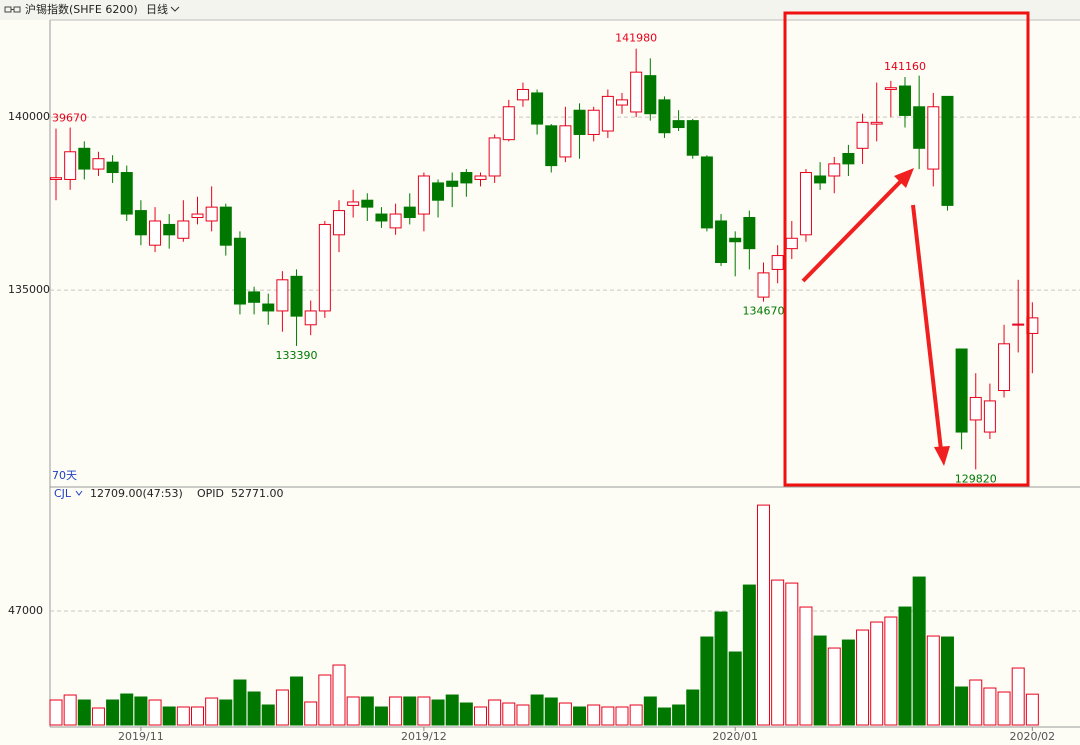 The image size is (1080, 745). I want to click on period: 日线, so click(157, 9).